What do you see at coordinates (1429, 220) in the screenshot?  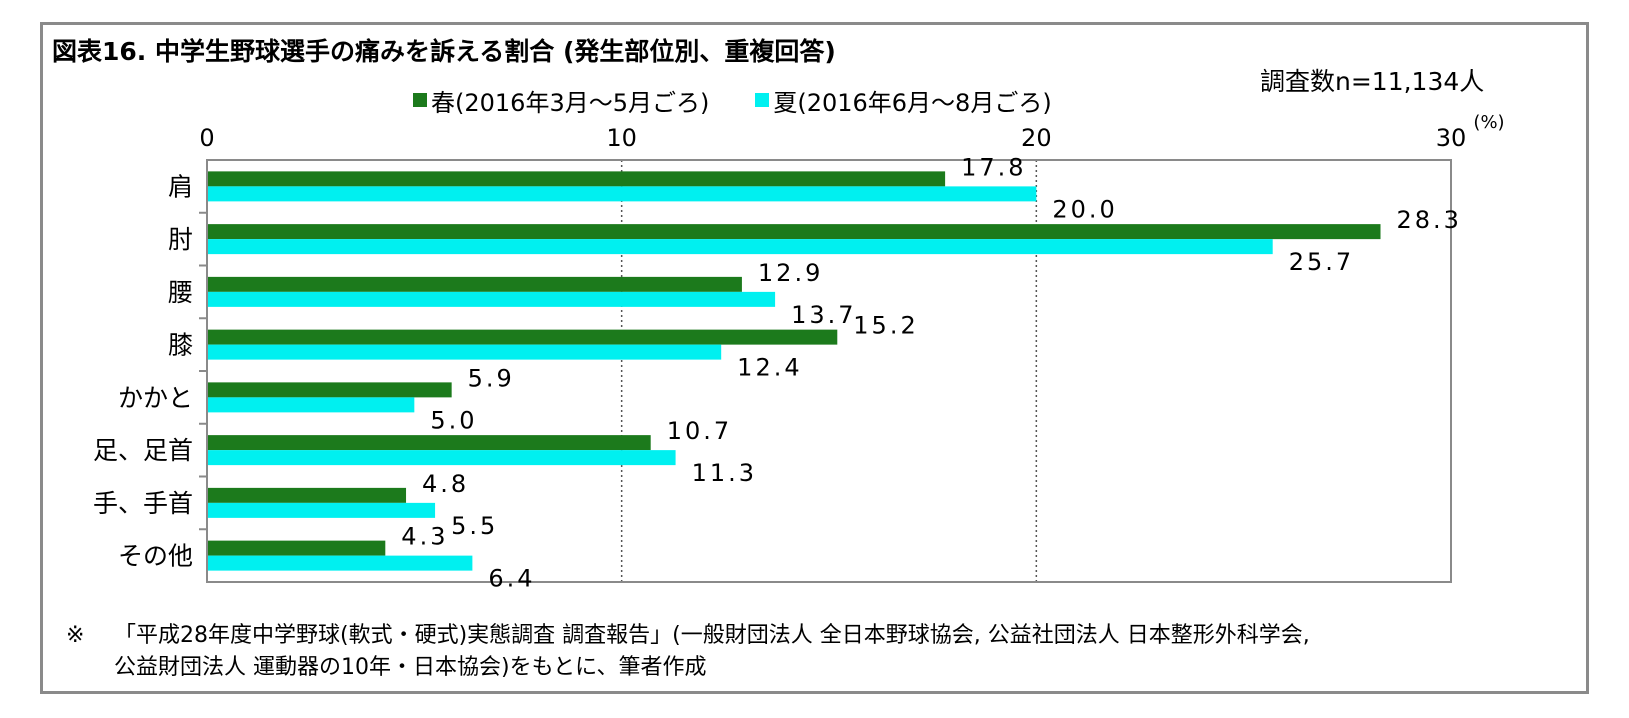 I see `data-label: 28.3` at bounding box center [1429, 220].